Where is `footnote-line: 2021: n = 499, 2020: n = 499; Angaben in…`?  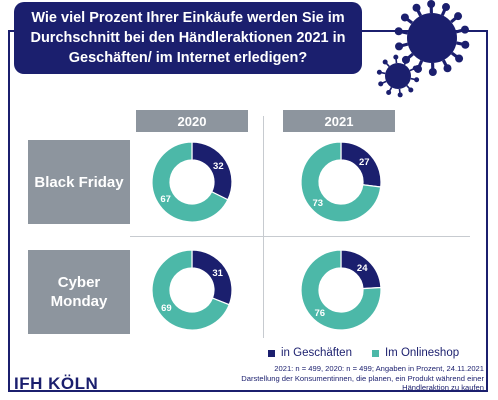 footnote-line: 2021: n = 499, 2020: n = 499; Angaben in… is located at coordinates (379, 368).